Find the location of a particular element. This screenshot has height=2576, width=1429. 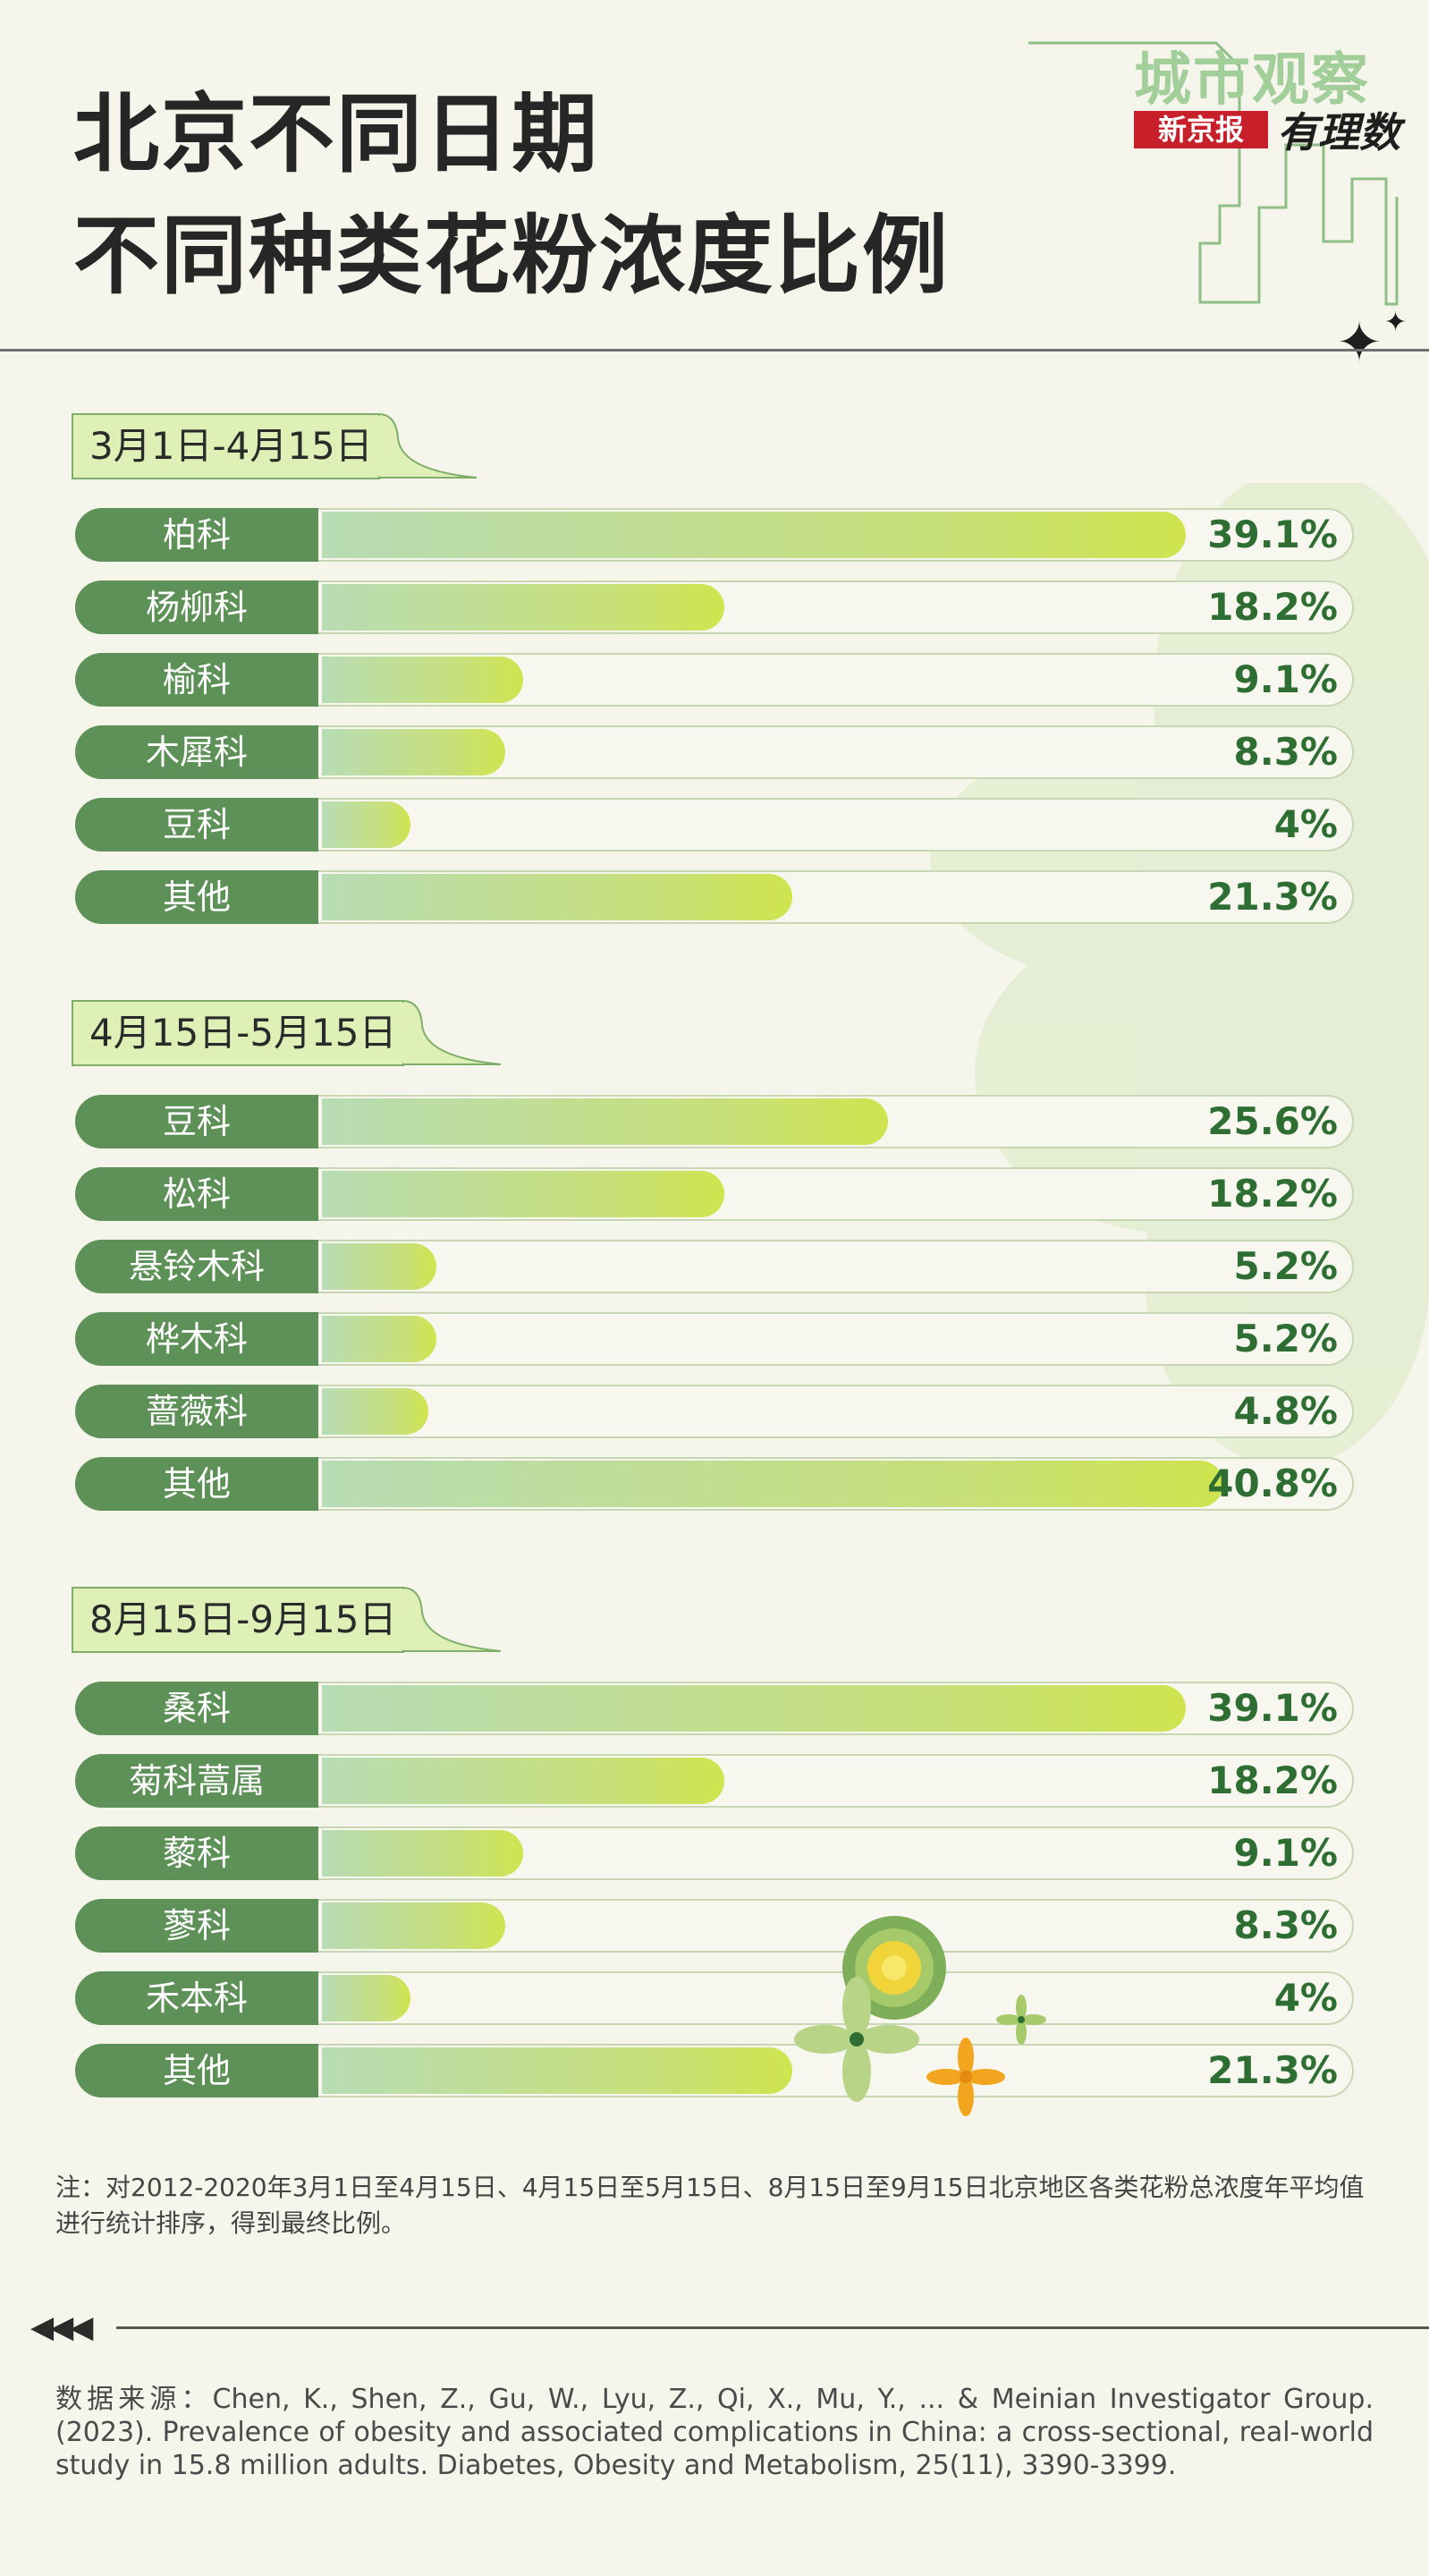

bar-row: 豆科 25.6% is located at coordinates (714, 1121).